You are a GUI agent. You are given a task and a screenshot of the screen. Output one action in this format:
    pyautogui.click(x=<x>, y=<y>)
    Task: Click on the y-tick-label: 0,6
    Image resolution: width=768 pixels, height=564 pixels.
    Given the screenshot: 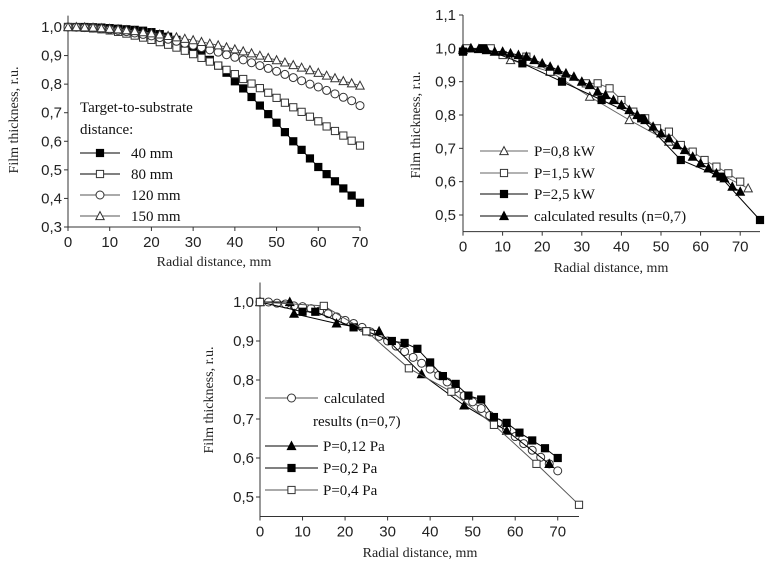 What is the action you would take?
    pyautogui.click(x=243, y=458)
    